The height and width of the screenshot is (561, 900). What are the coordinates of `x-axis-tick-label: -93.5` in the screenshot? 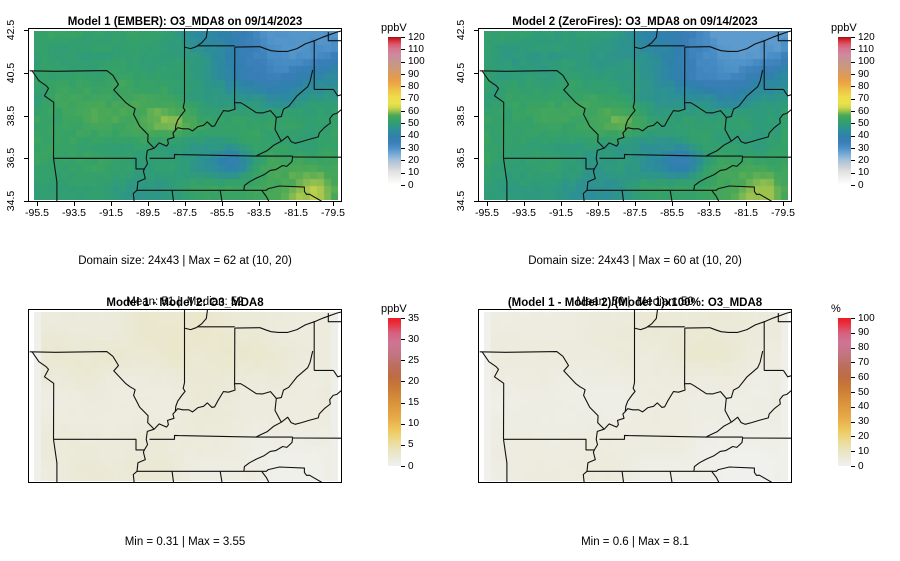 It's located at (524, 213).